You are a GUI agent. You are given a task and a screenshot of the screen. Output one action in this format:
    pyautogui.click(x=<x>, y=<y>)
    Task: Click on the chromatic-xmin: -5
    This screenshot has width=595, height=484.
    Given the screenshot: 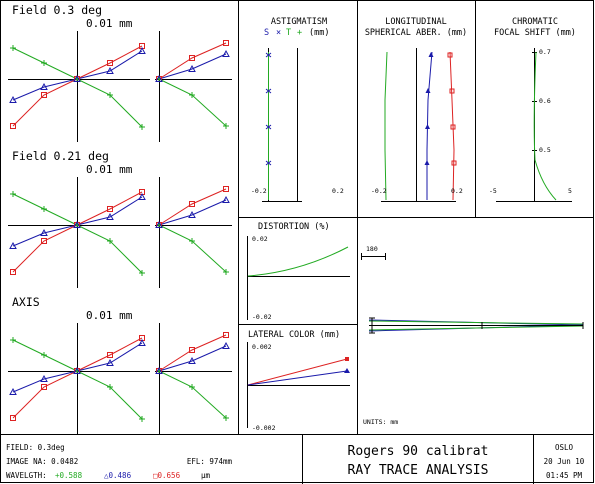 What is the action you would take?
    pyautogui.click(x=493, y=191)
    